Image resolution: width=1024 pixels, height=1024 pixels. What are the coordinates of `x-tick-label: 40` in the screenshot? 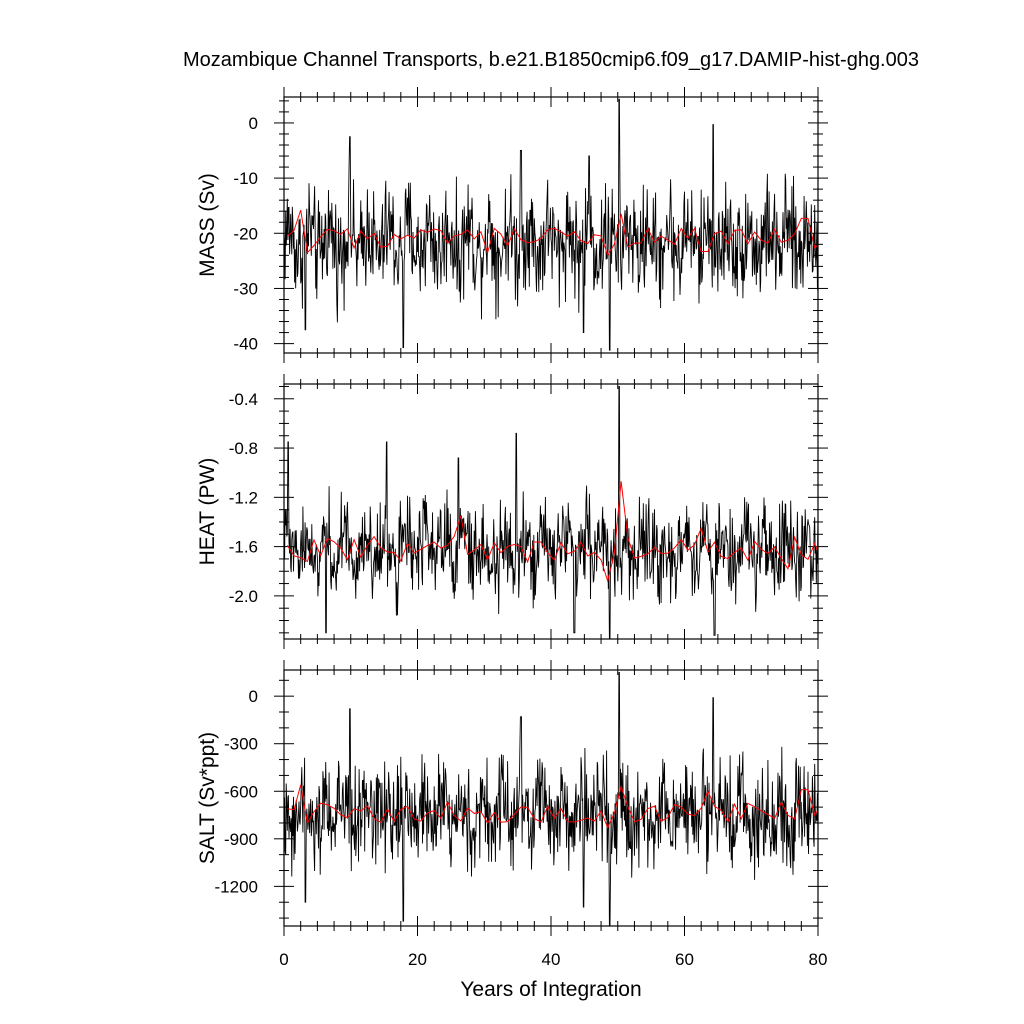 It's located at (551, 959).